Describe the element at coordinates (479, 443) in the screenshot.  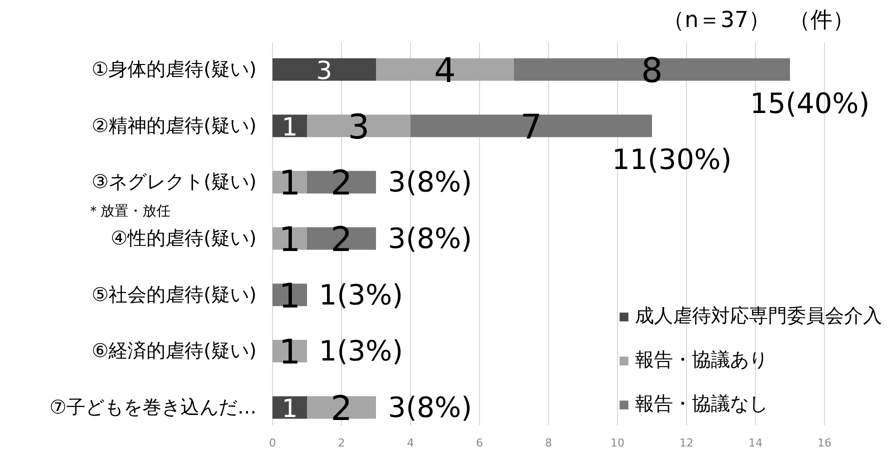
I see `x-tick-label: 6` at that location.